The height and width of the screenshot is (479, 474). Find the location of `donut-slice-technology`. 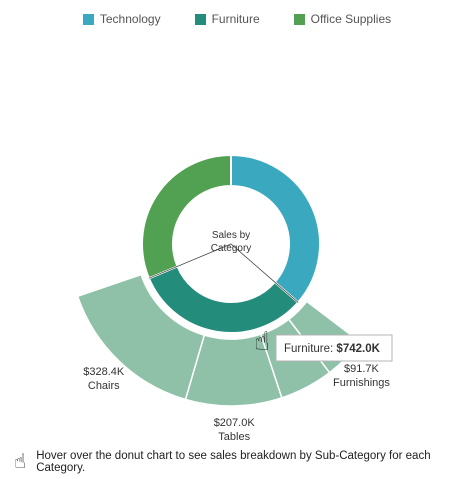

donut-slice-technology is located at coordinates (275, 228).